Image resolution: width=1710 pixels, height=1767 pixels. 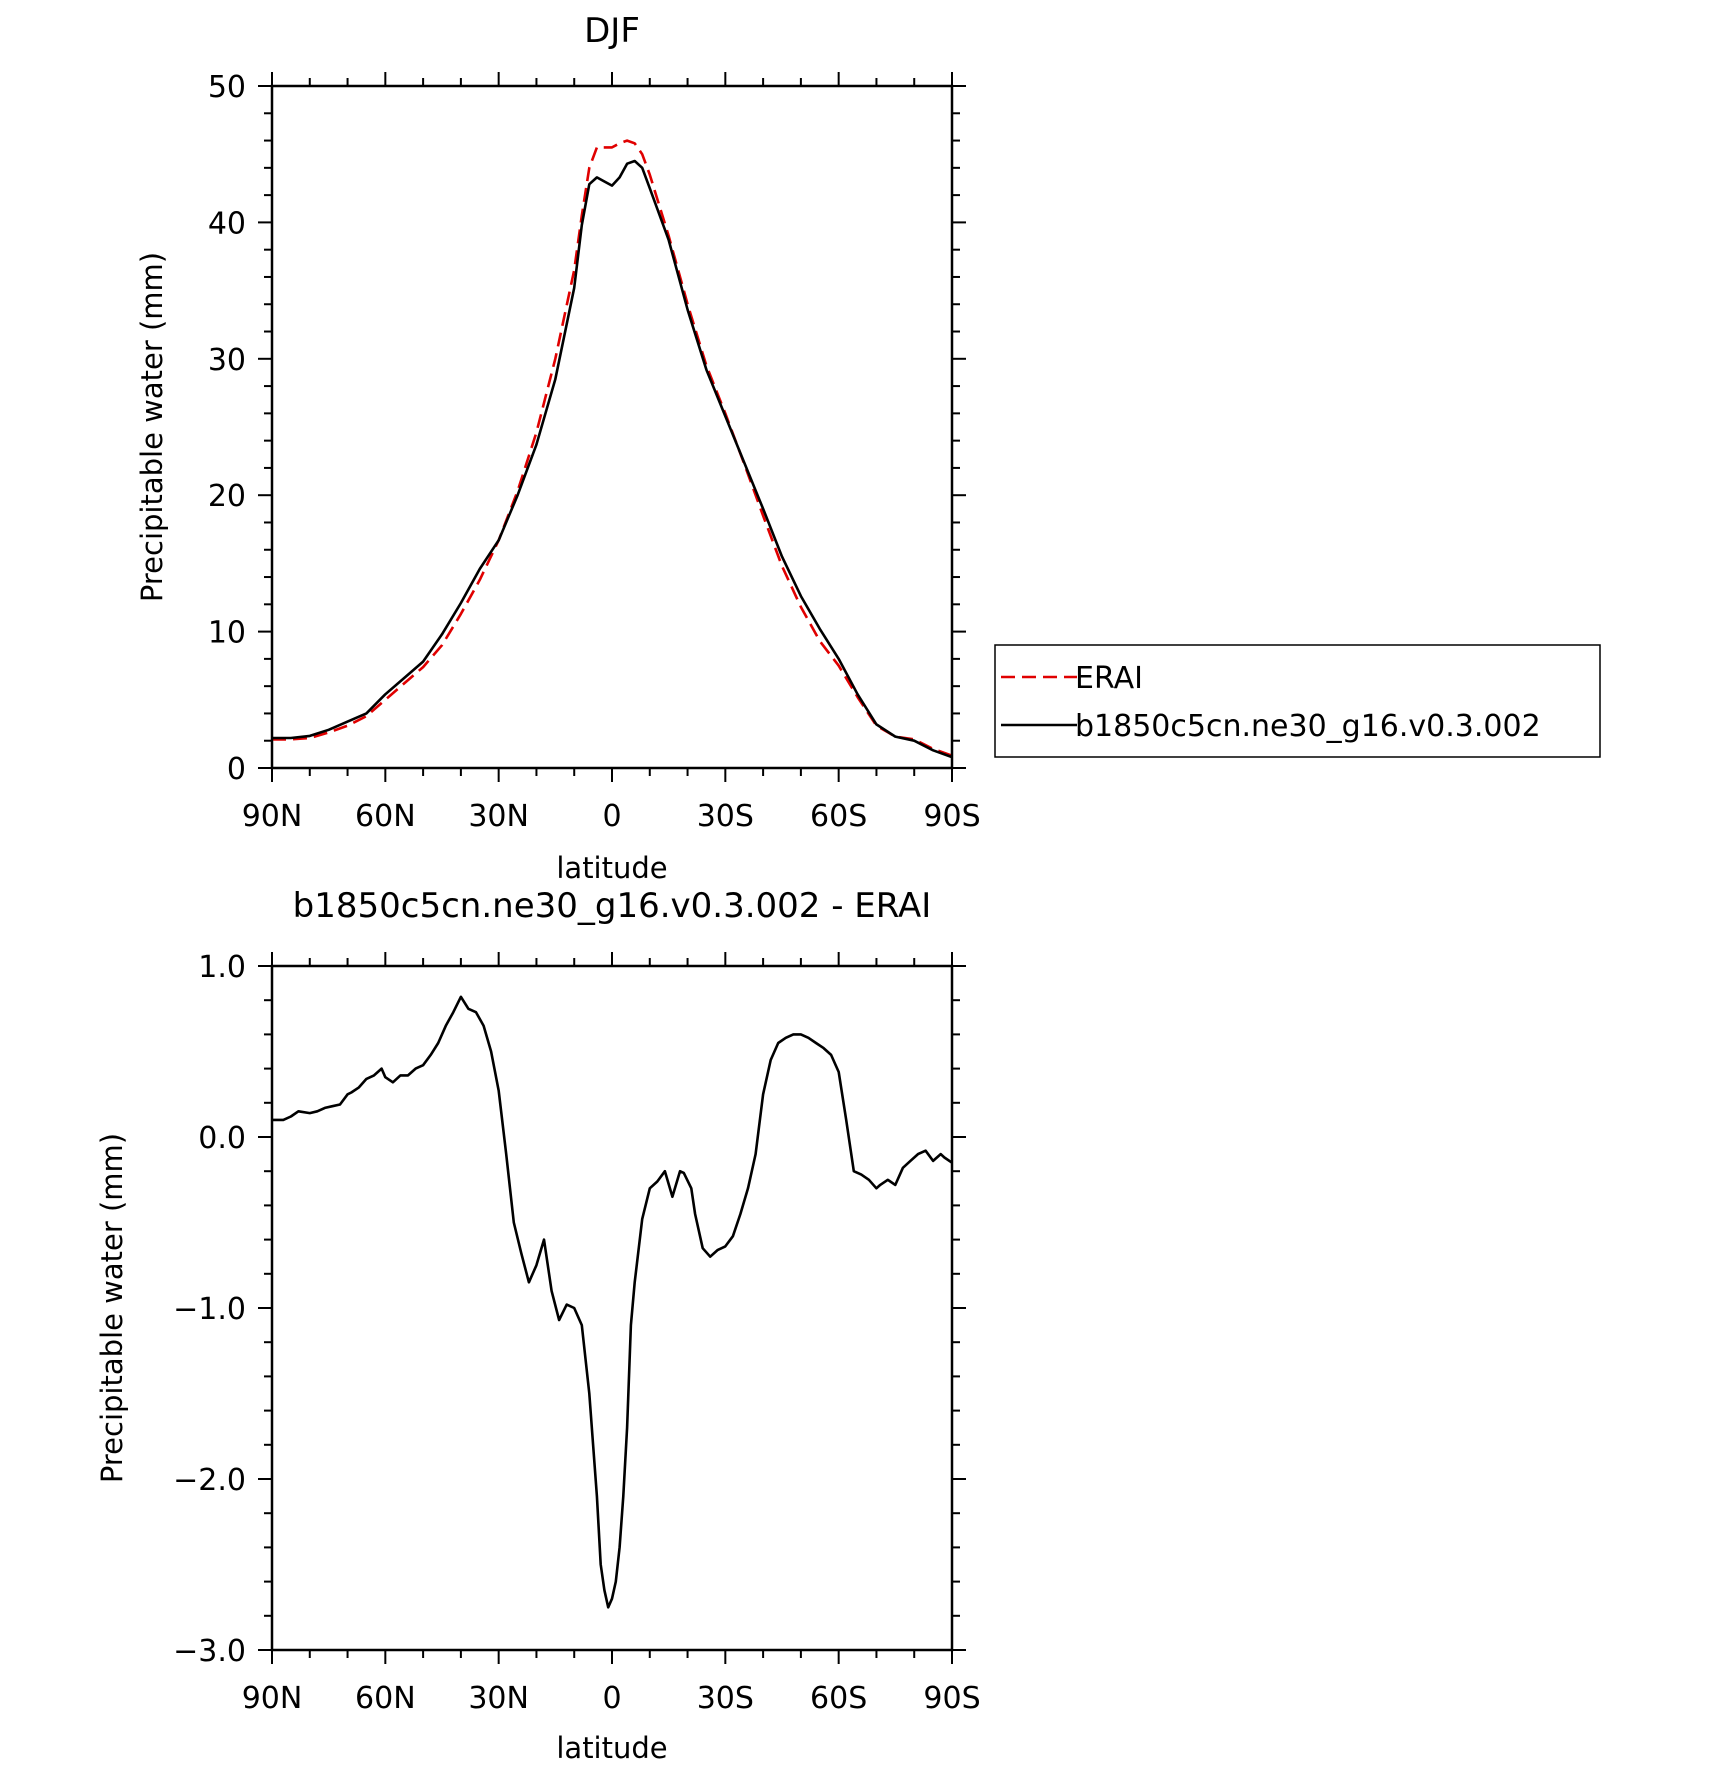 What do you see at coordinates (227, 496) in the screenshot?
I see `y-tick-label: 20` at bounding box center [227, 496].